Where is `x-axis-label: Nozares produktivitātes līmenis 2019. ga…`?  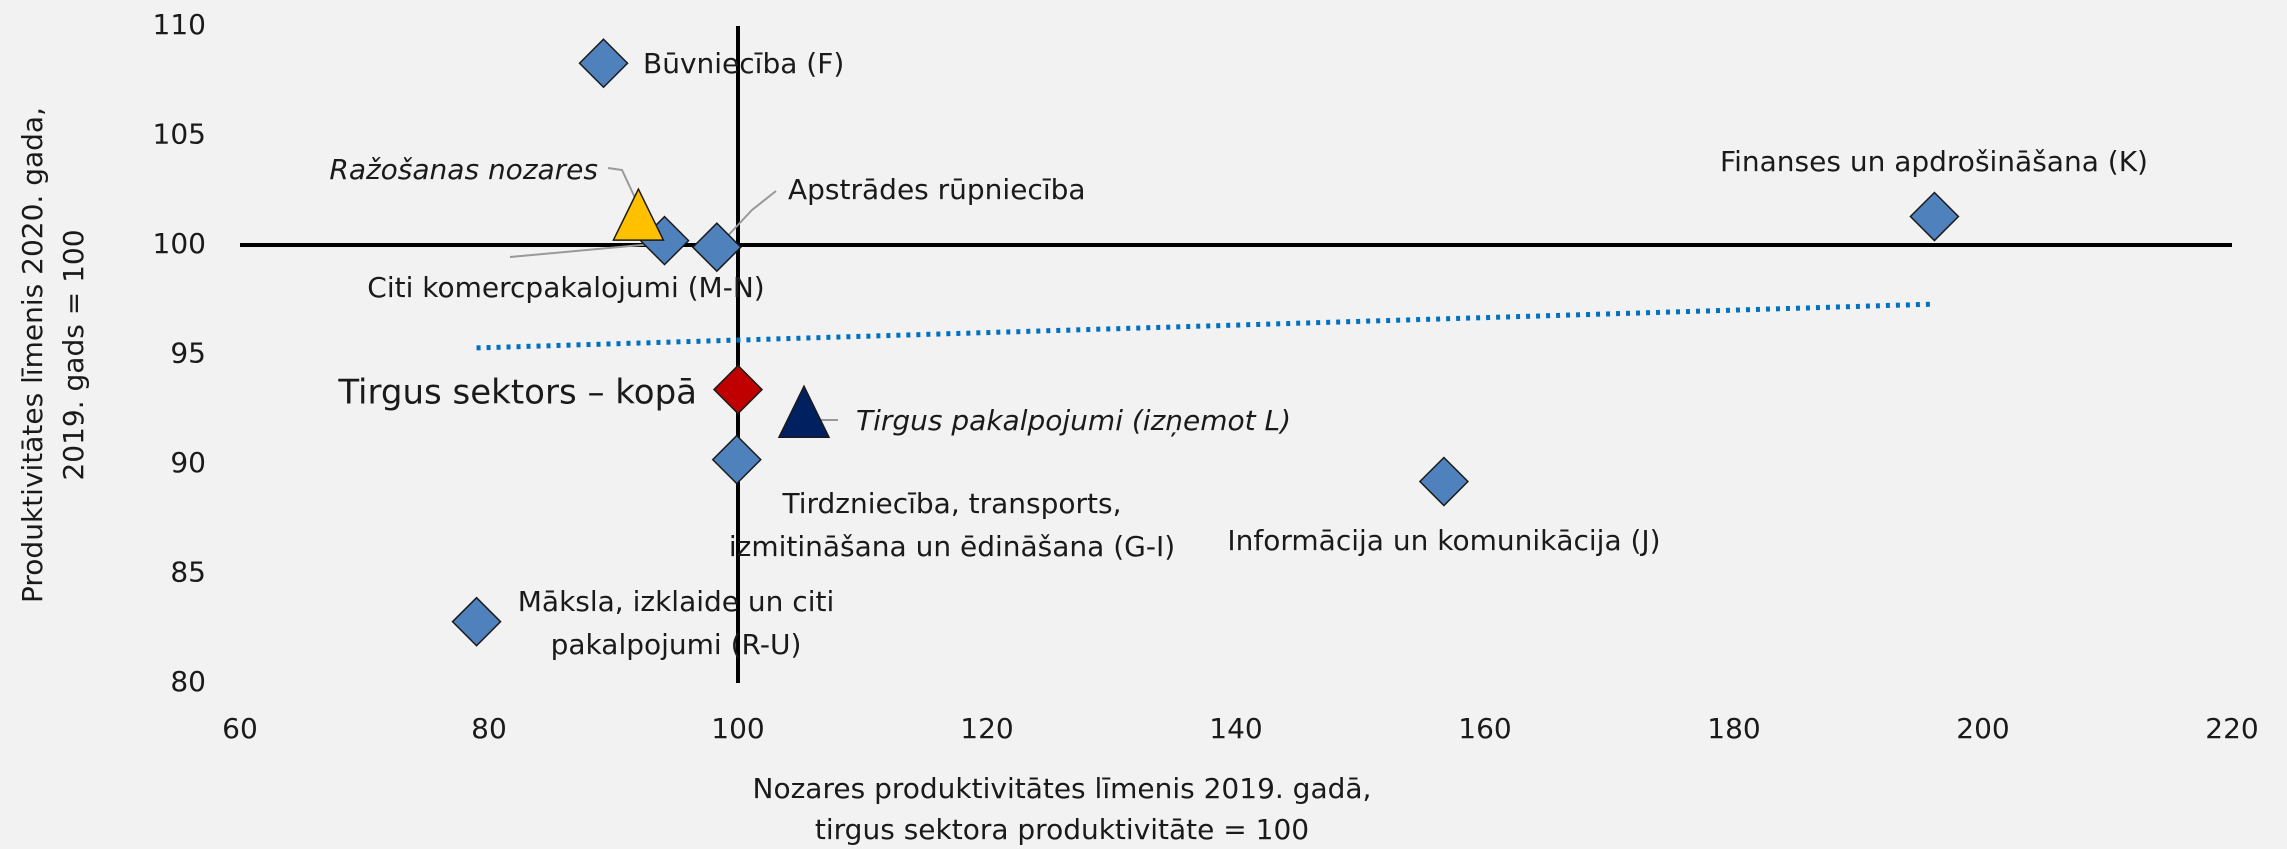 x-axis-label: Nozares produktivitātes līmenis 2019. ga… is located at coordinates (1062, 788).